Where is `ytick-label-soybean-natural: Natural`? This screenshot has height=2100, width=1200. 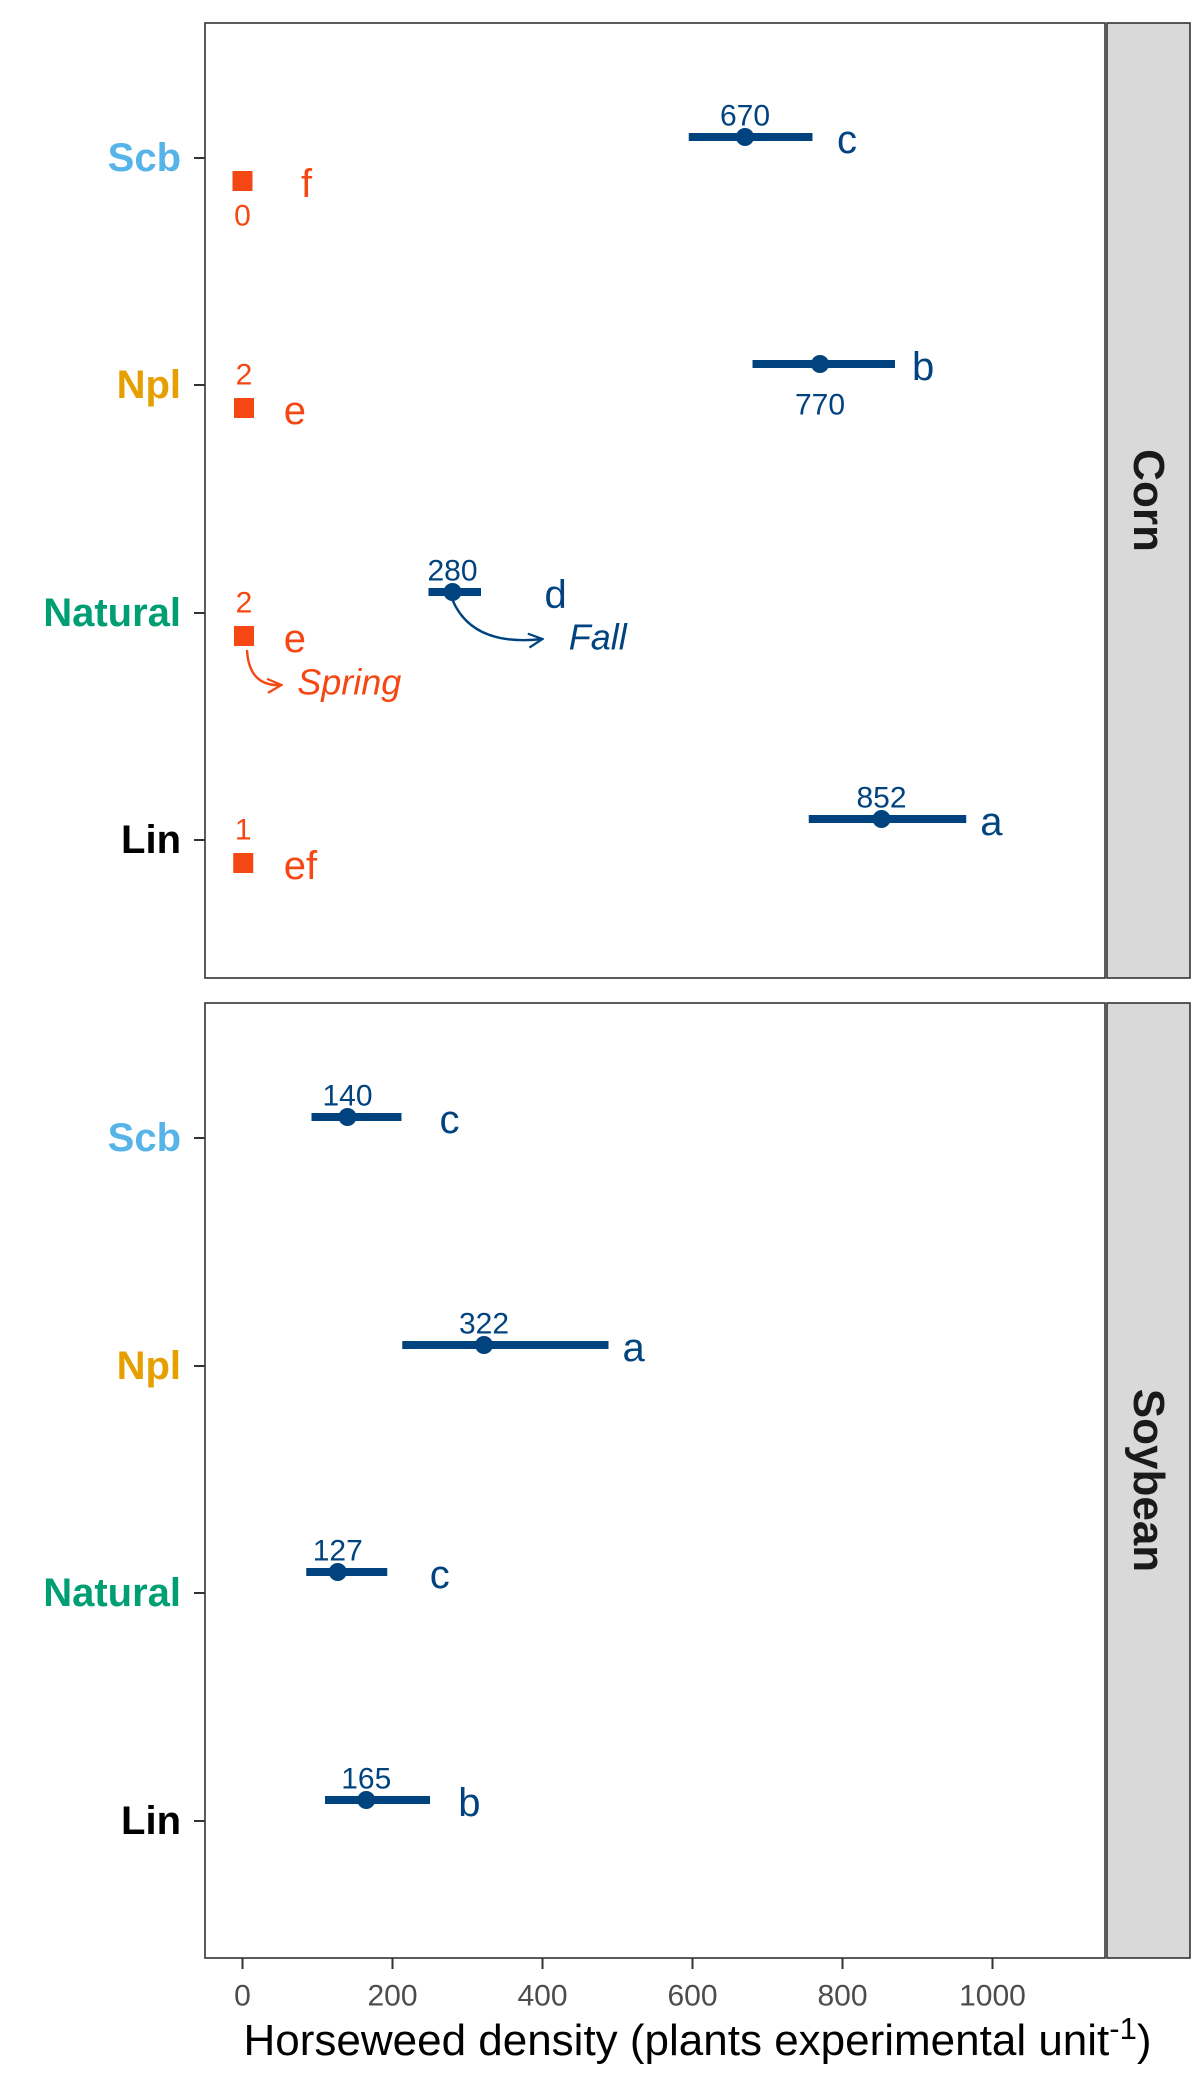 ytick-label-soybean-natural: Natural is located at coordinates (112, 1593).